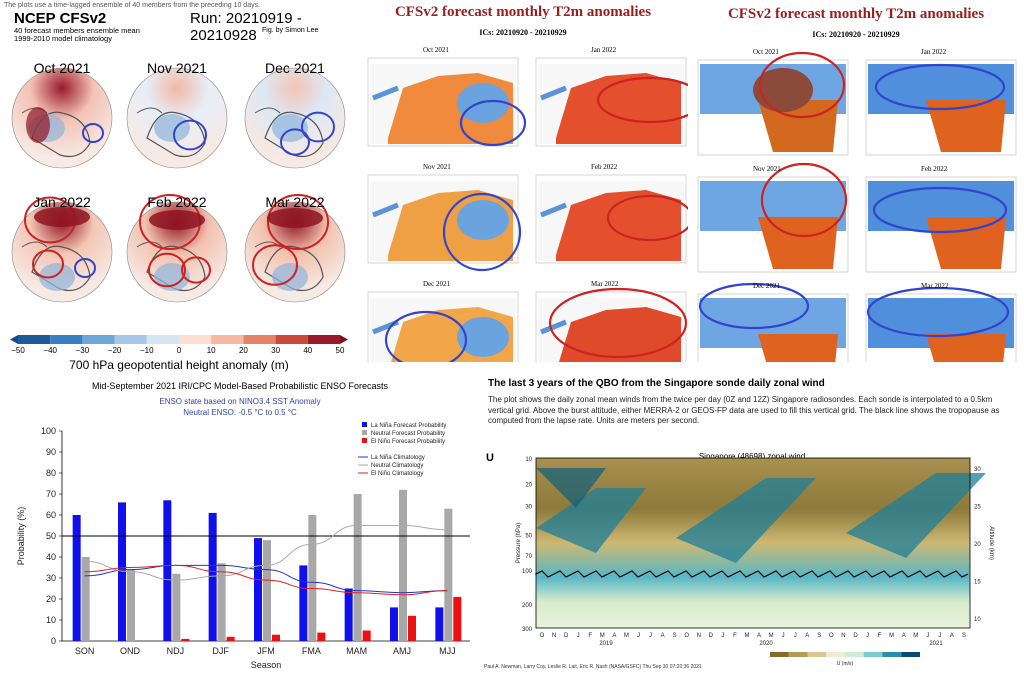 The height and width of the screenshot is (676, 1024). What do you see at coordinates (290, 277) in the screenshot?
I see `negative-anomaly` at bounding box center [290, 277].